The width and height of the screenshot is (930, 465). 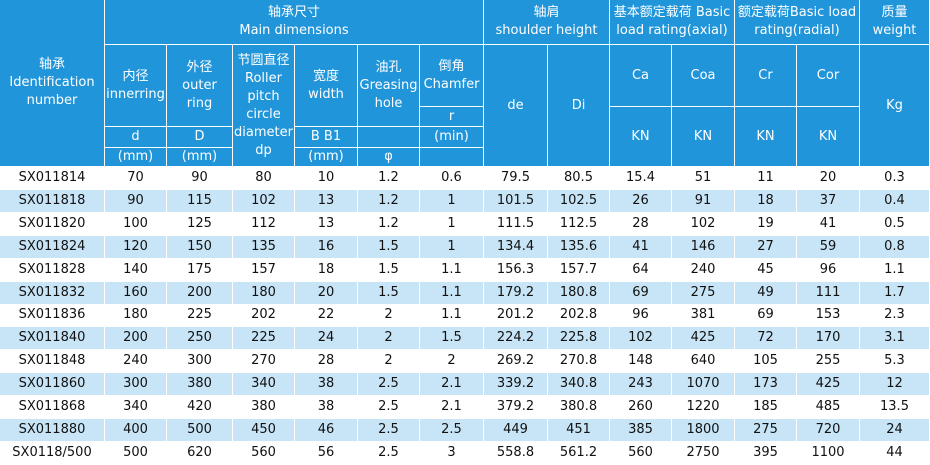 What do you see at coordinates (264, 339) in the screenshot?
I see `table-cell: 225` at bounding box center [264, 339].